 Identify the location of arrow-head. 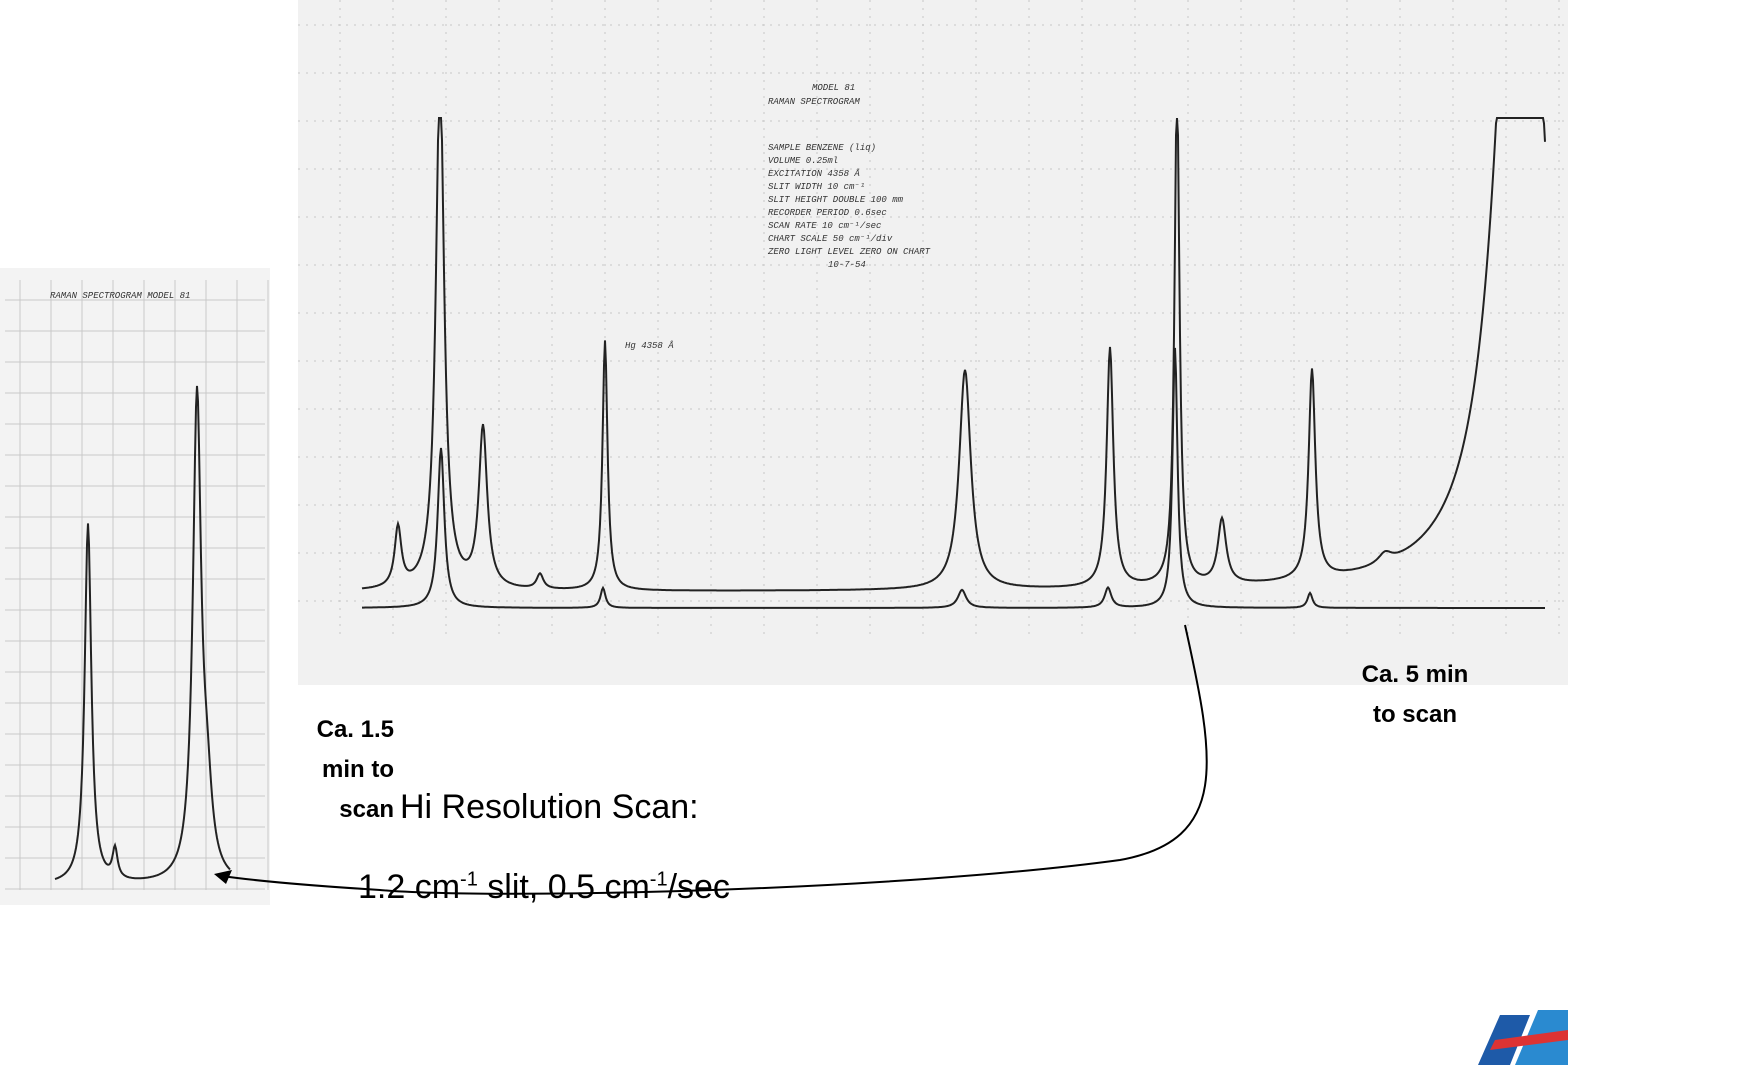
(223, 877).